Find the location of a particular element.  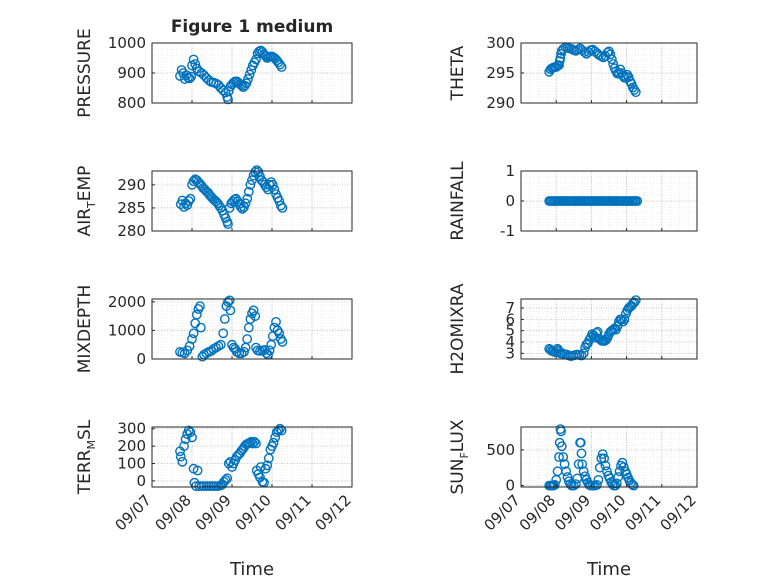

y-tick-label: 1000 is located at coordinates (127, 43).